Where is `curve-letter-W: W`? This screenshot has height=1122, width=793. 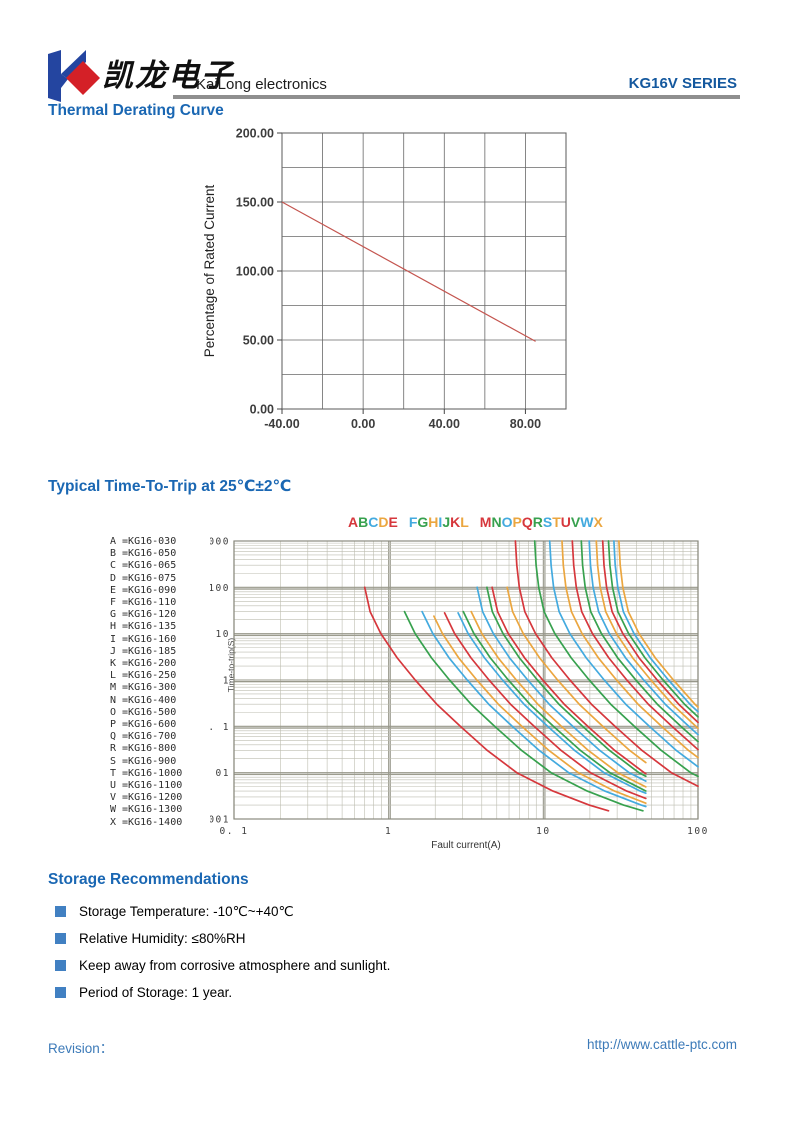
curve-letter-W: W is located at coordinates (587, 522).